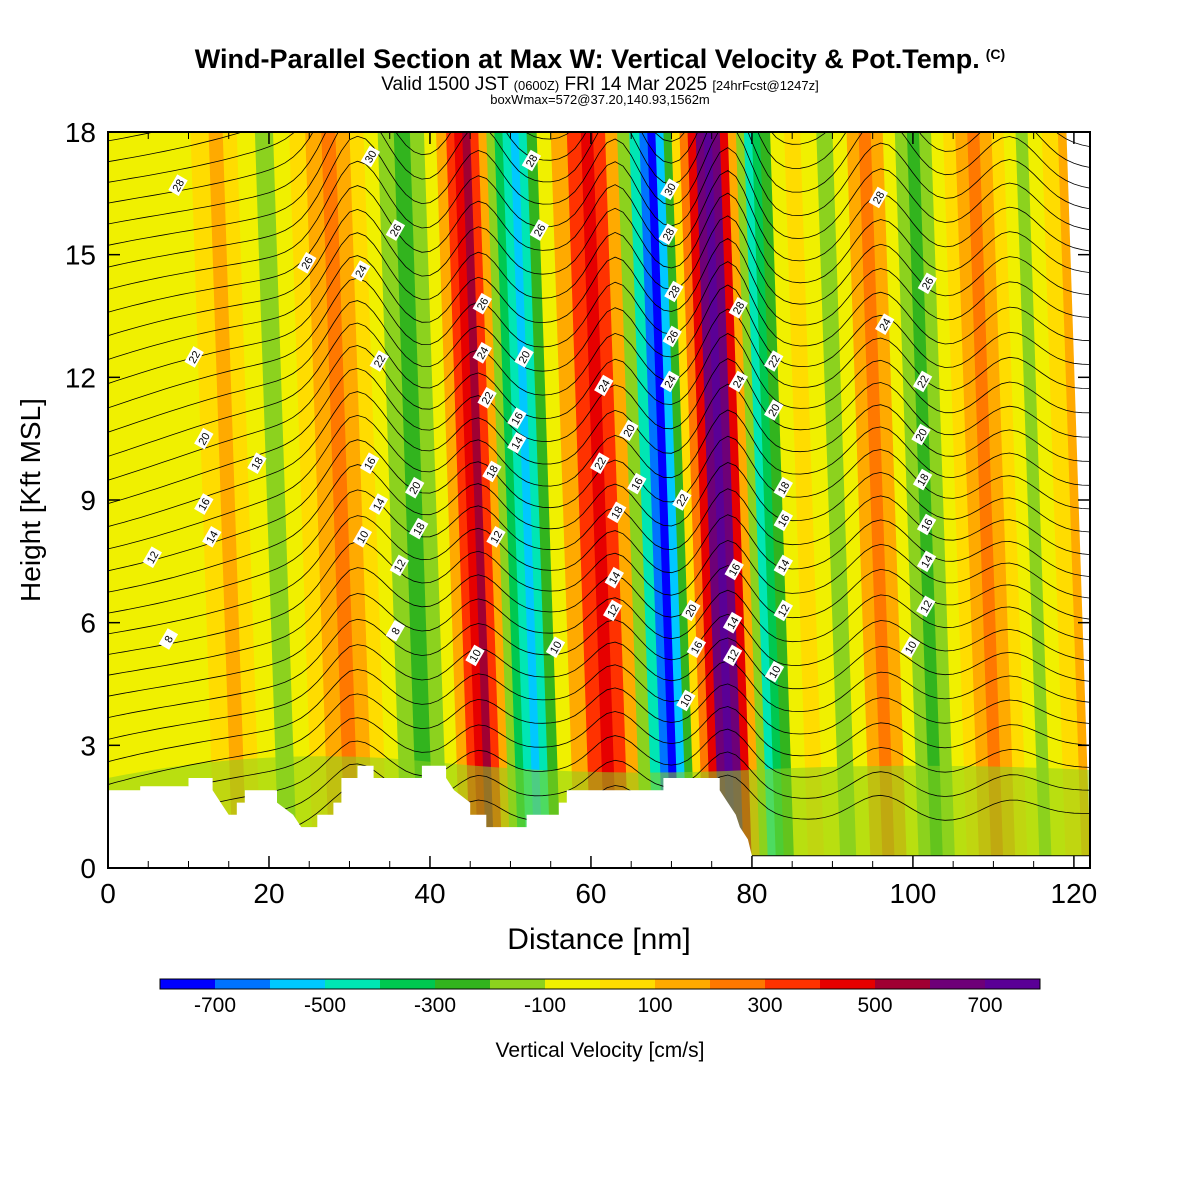 Image resolution: width=1200 pixels, height=1200 pixels. Describe the element at coordinates (80, 377) in the screenshot. I see `y-tick-label: 12` at that location.